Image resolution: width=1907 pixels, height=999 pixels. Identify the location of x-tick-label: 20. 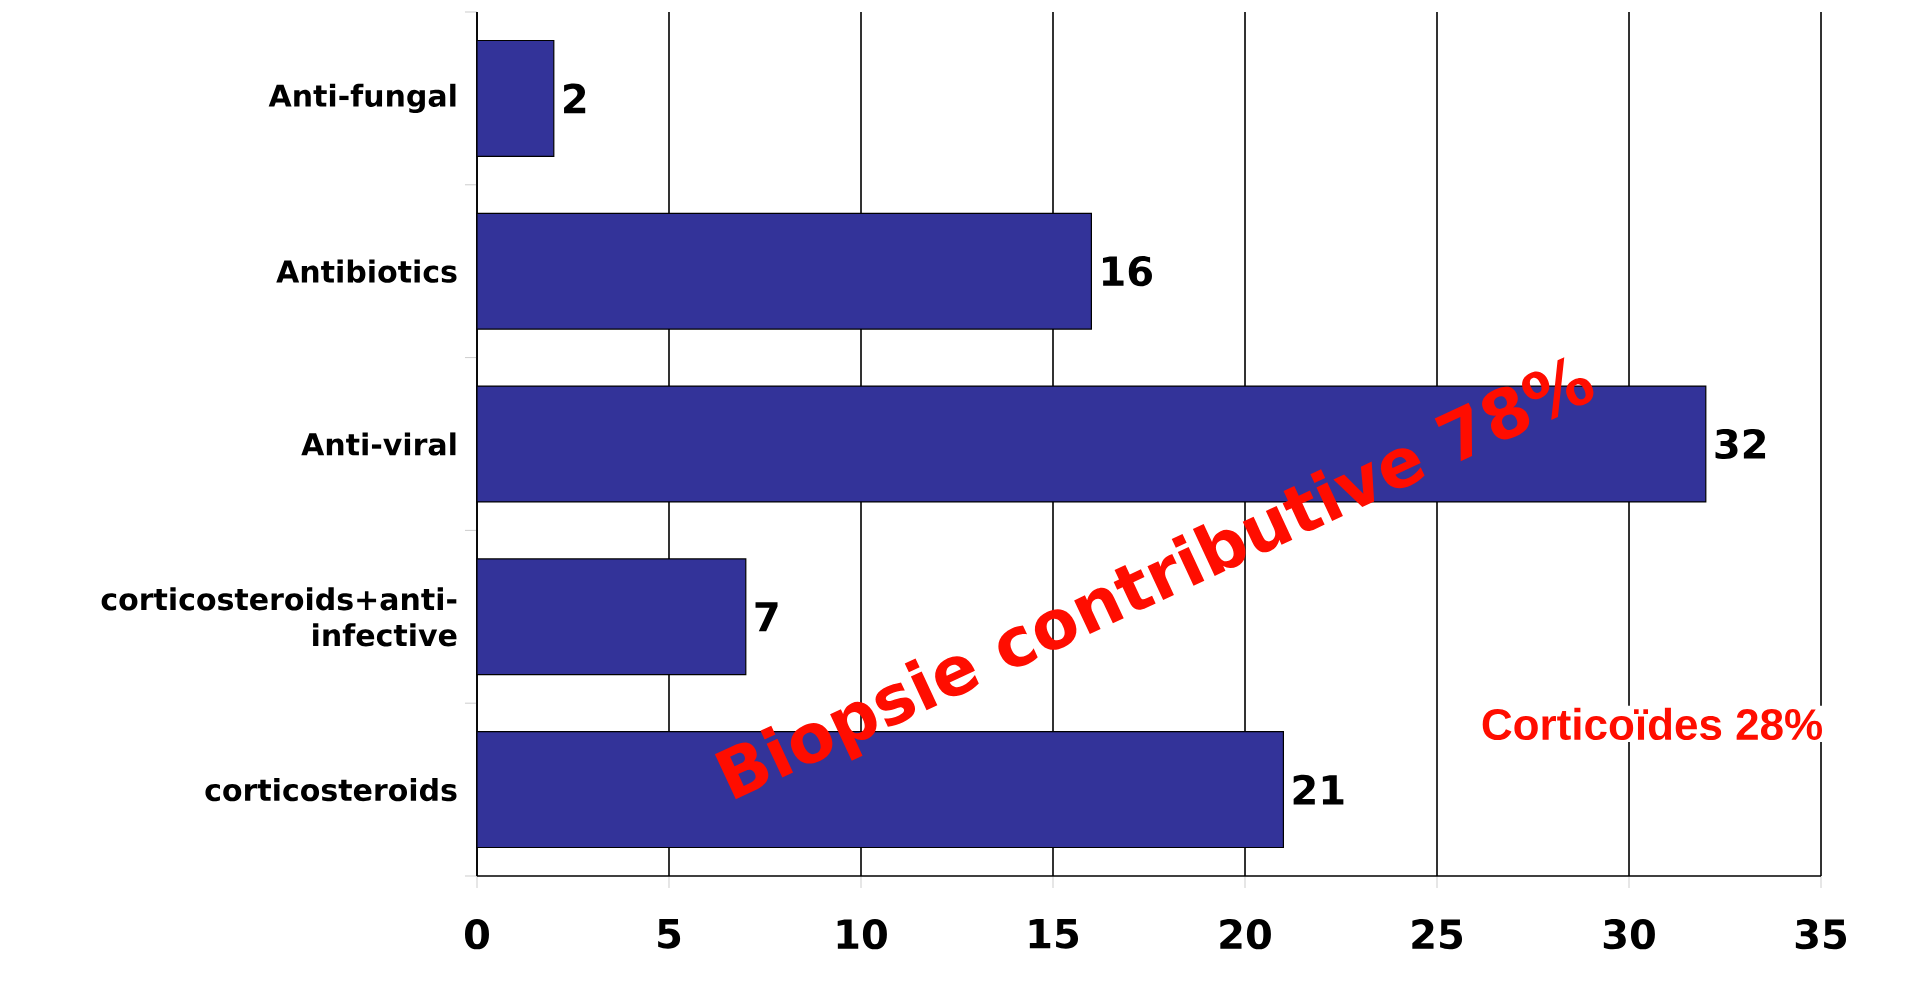
(1245, 934).